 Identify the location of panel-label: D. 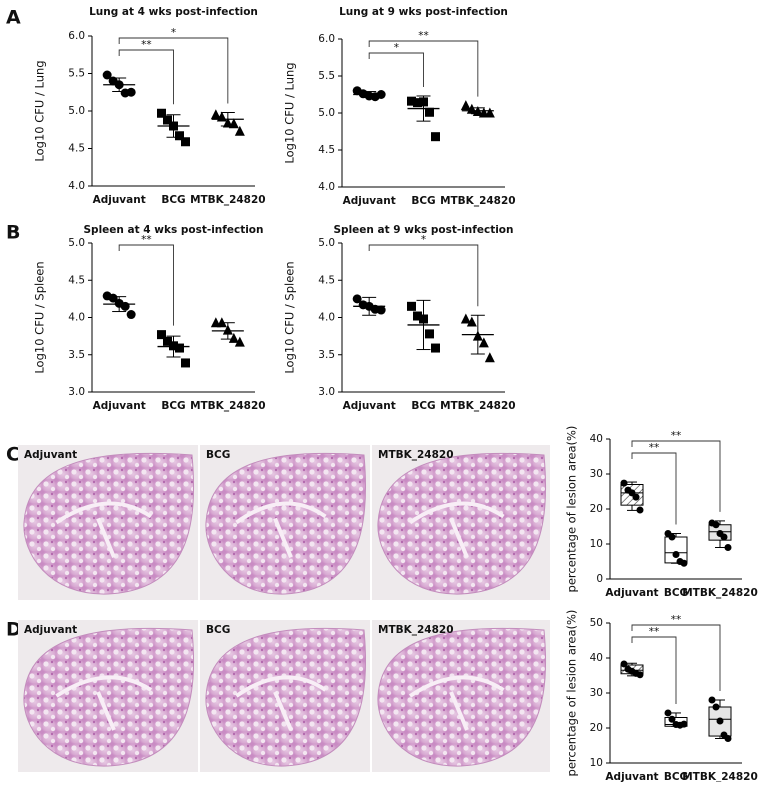
(14, 630).